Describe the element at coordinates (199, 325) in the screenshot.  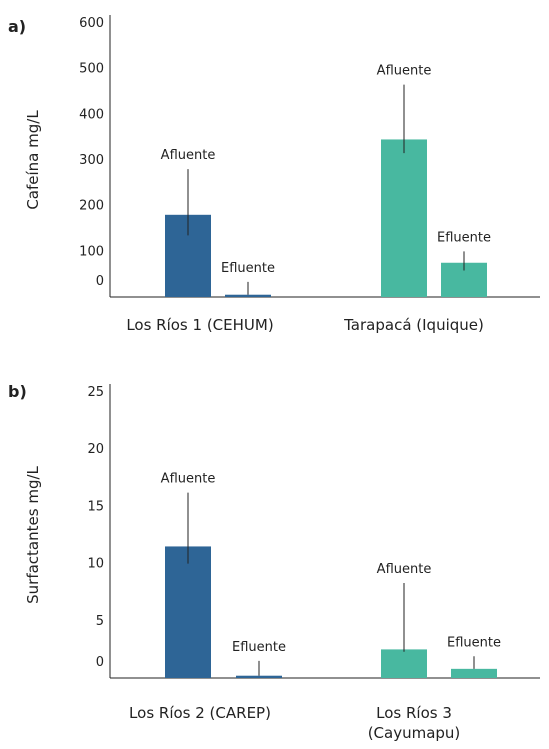
I see `category-label: Los Ríos 1 (CEHUM)` at that location.